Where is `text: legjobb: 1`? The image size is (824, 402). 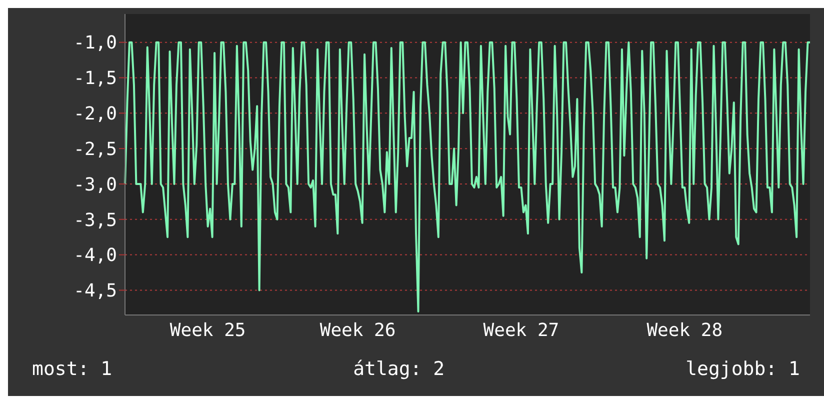 text: legjobb: 1 is located at coordinates (743, 369).